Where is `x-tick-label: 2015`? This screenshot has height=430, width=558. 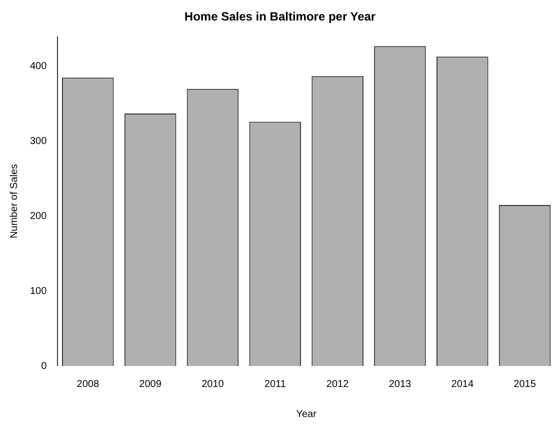
x-tick-label: 2015 is located at coordinates (525, 384).